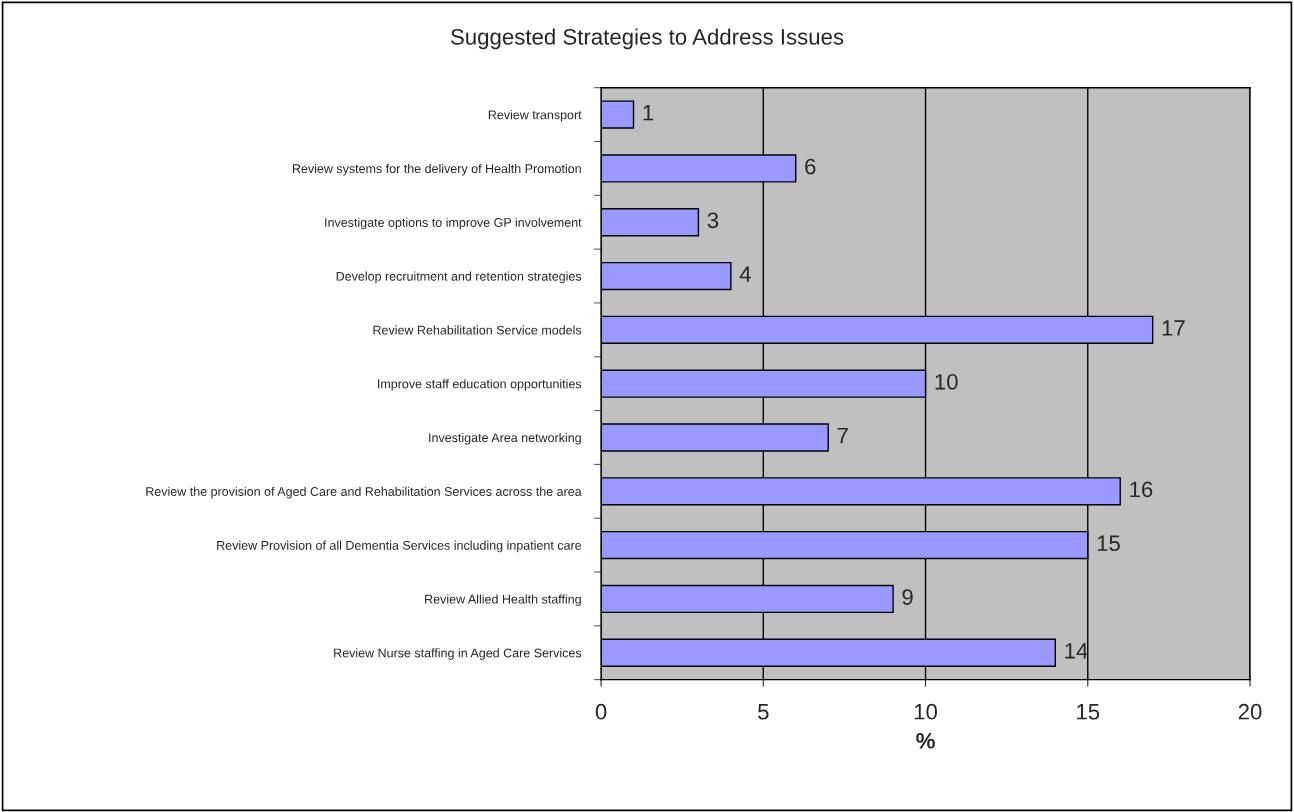  What do you see at coordinates (745, 274) in the screenshot?
I see `data-label: 4` at bounding box center [745, 274].